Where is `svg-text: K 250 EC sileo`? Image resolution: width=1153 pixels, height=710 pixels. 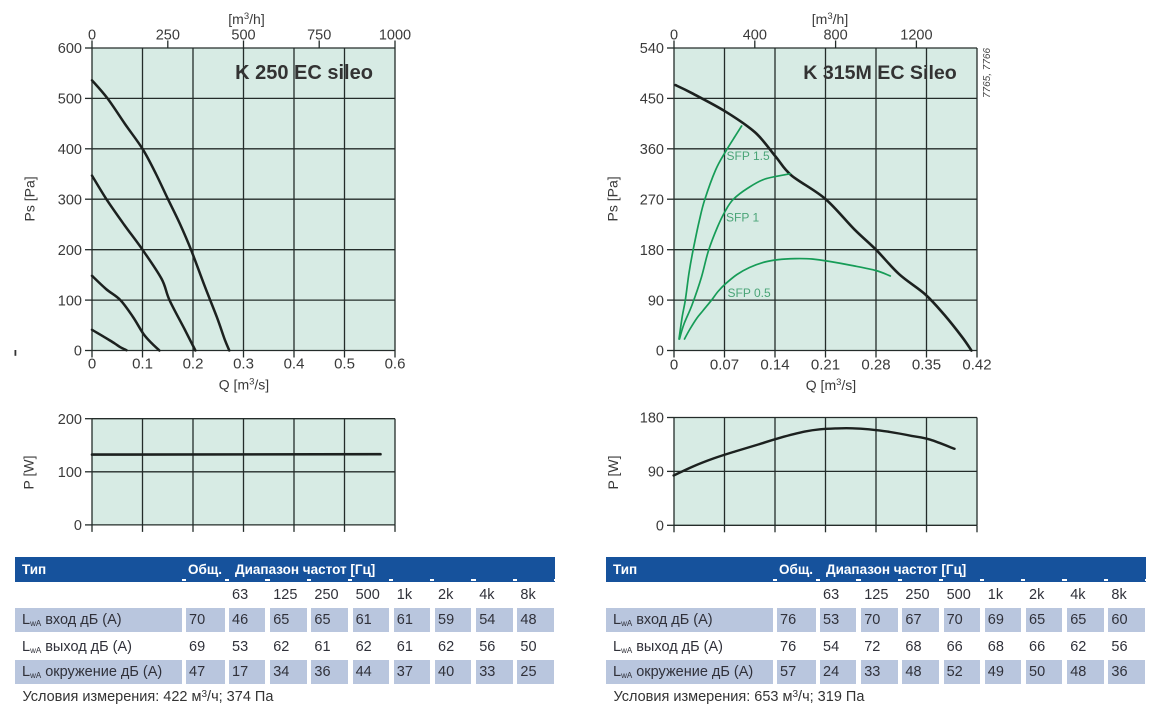 svg-text: K 250 EC sileo is located at coordinates (304, 73).